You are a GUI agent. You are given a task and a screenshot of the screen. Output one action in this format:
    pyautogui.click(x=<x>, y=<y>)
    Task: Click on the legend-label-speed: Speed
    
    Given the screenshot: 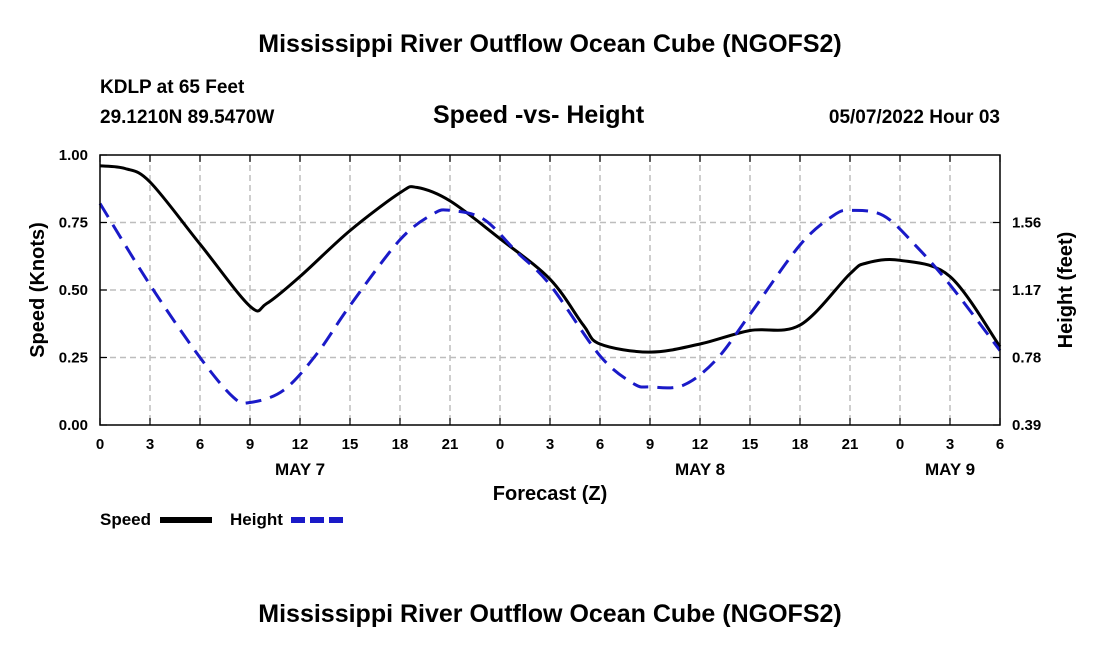 What is the action you would take?
    pyautogui.click(x=125, y=519)
    